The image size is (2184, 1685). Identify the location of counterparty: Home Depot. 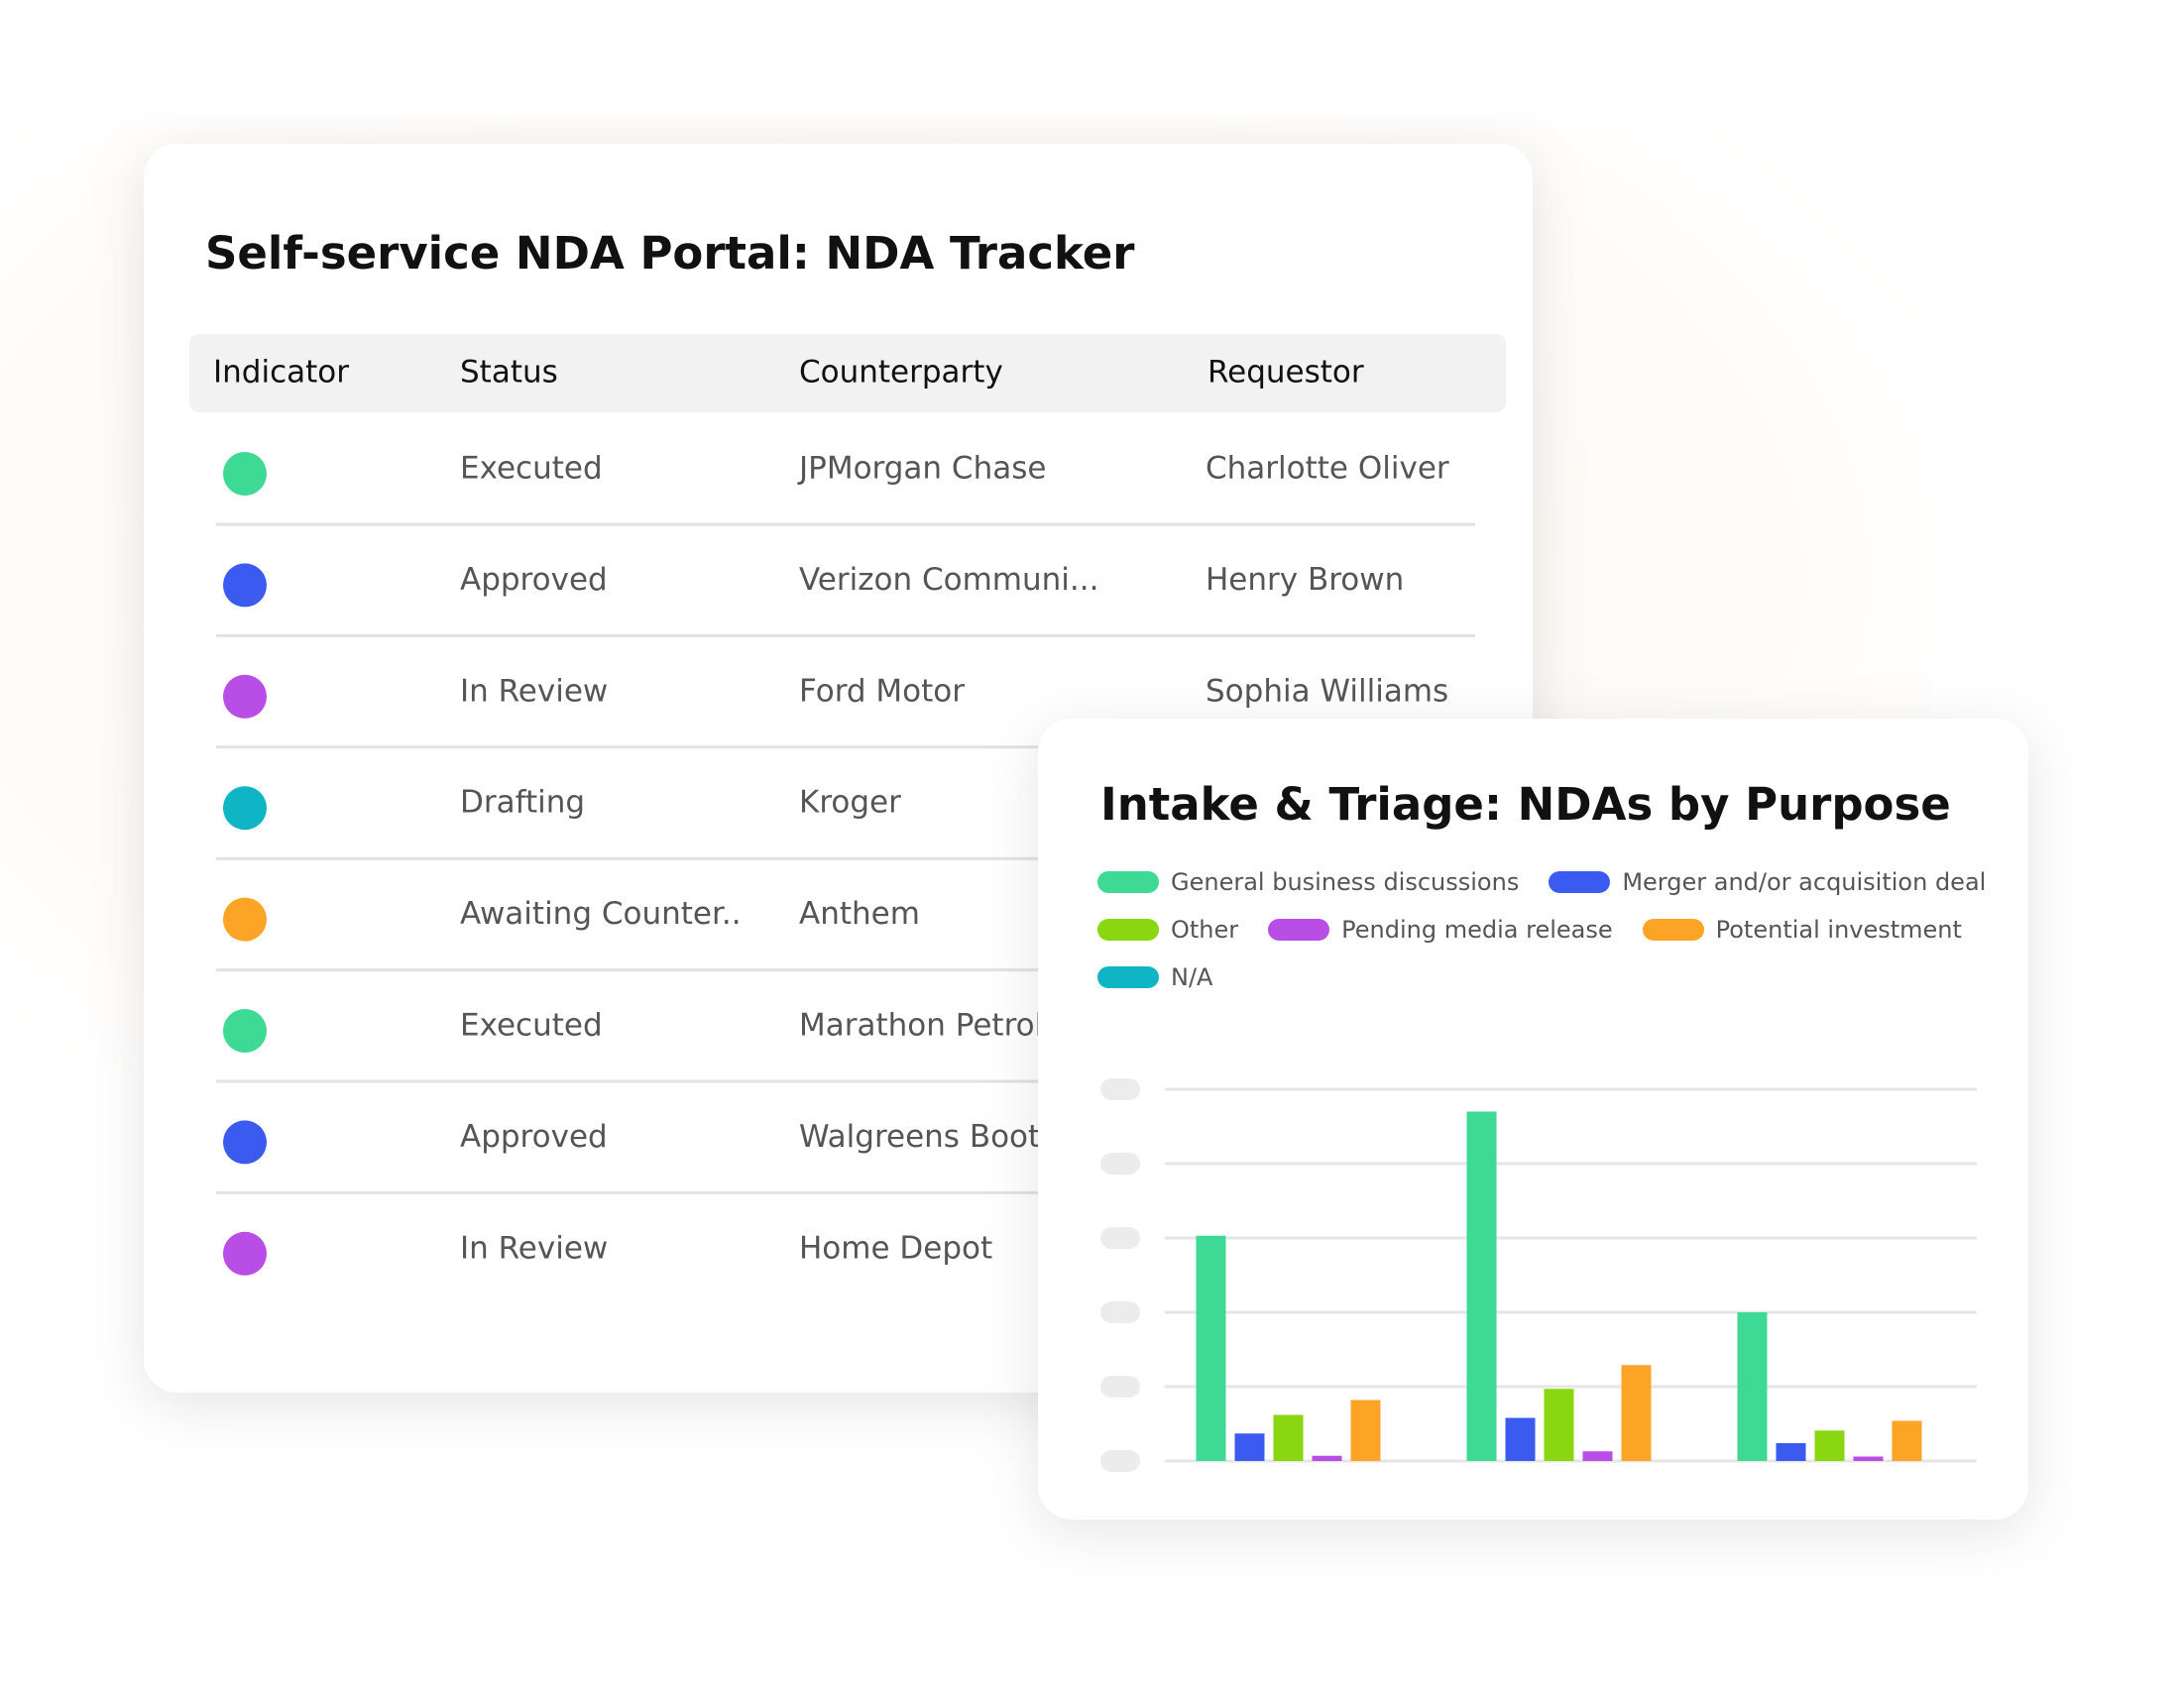
(895, 1248).